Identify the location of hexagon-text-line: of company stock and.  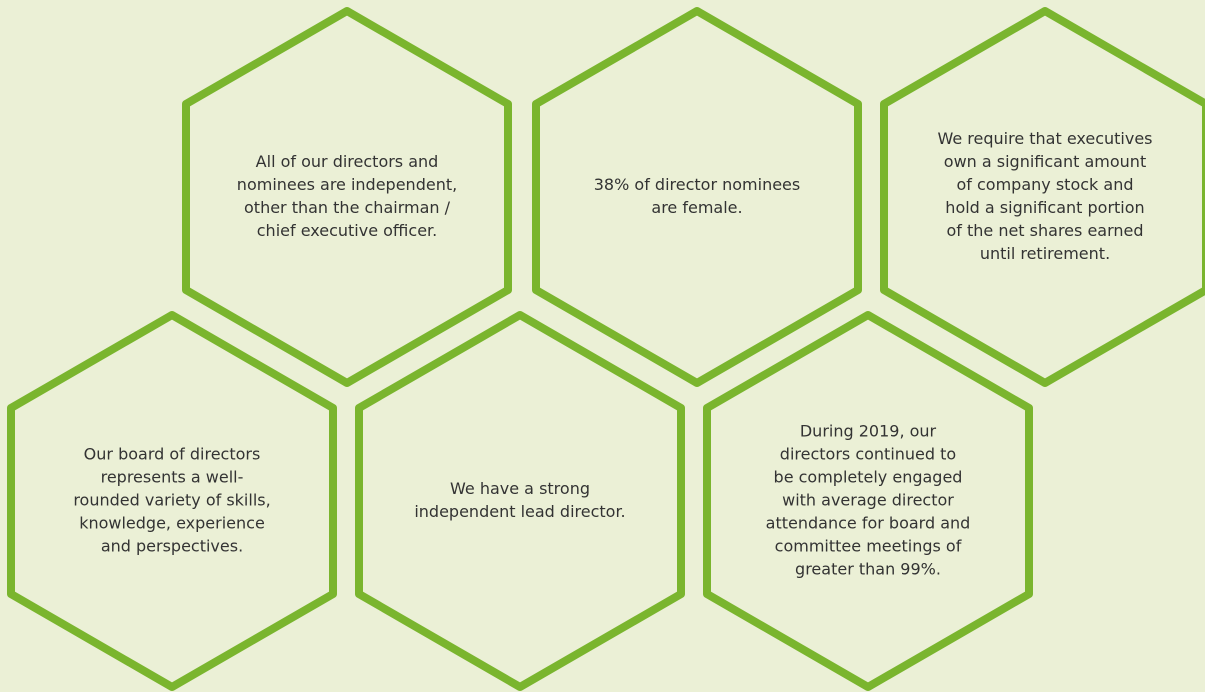
(1045, 184).